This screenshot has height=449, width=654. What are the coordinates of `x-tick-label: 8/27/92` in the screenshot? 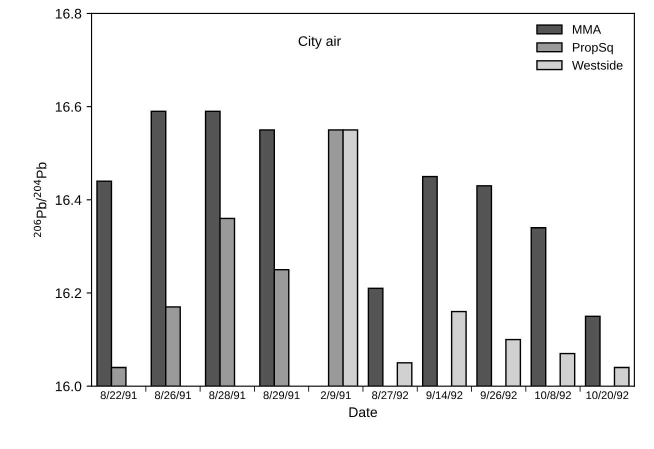 It's located at (390, 395).